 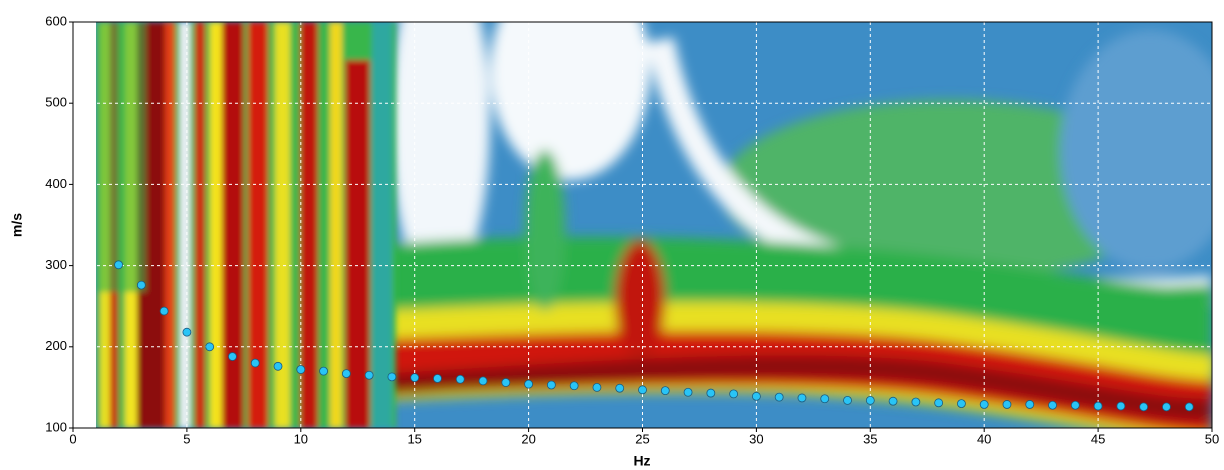 I want to click on y-tick-label: 100, so click(x=56, y=426).